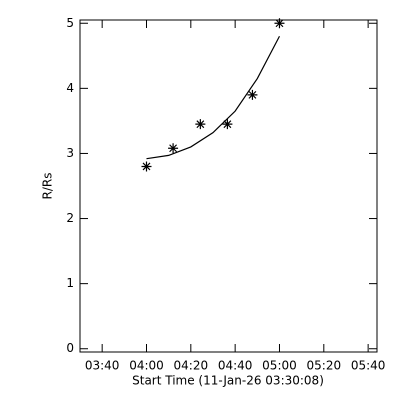 This screenshot has height=400, width=400. What do you see at coordinates (228, 381) in the screenshot?
I see `x-axis-label: Start Time (11-Jan-26 03:30:08)` at bounding box center [228, 381].